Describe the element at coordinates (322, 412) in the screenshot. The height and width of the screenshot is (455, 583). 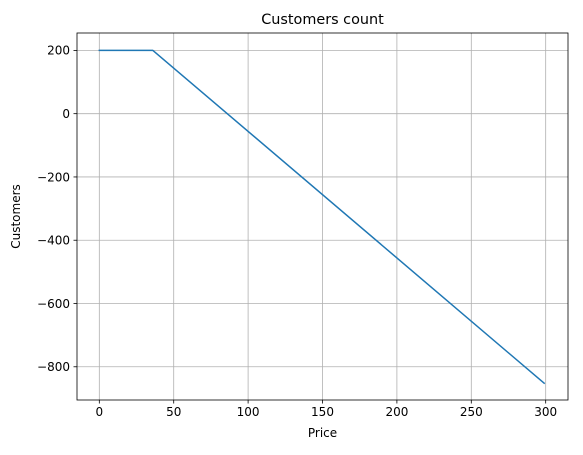
I see `x-tick-label: 150` at that location.